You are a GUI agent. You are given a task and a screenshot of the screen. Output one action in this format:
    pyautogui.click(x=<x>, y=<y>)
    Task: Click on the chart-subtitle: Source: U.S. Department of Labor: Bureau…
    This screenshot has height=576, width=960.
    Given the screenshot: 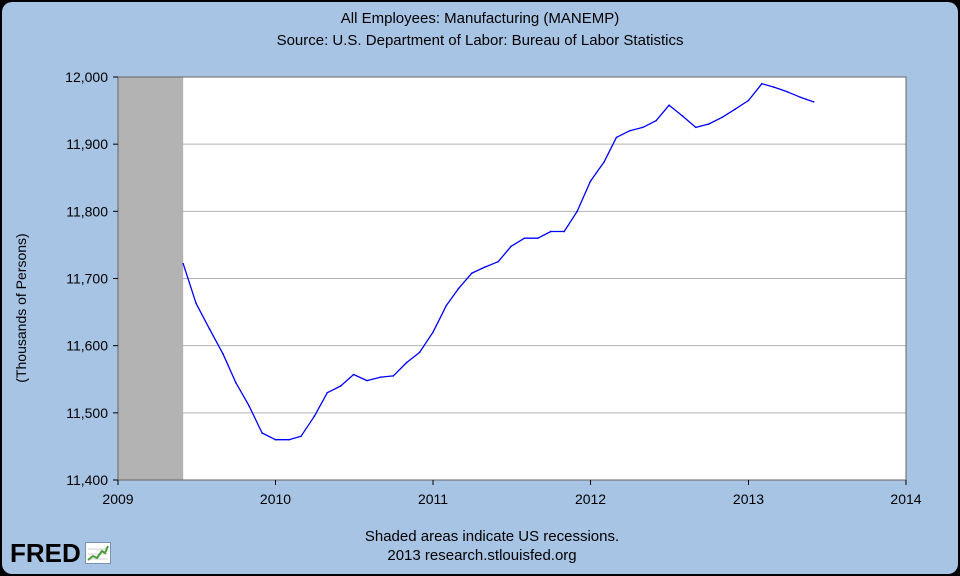 What is the action you would take?
    pyautogui.click(x=480, y=40)
    